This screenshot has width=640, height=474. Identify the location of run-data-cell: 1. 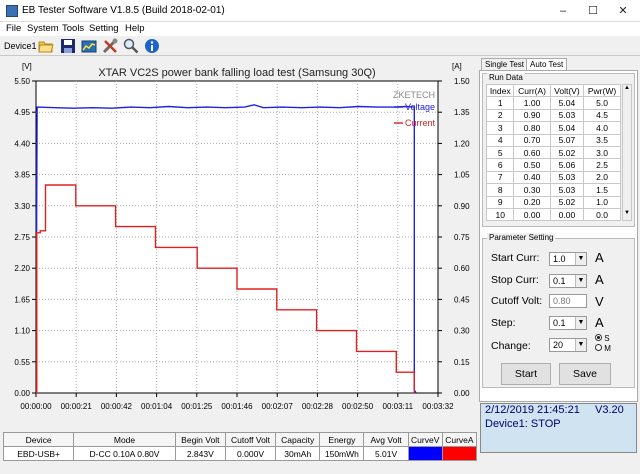
(500, 103).